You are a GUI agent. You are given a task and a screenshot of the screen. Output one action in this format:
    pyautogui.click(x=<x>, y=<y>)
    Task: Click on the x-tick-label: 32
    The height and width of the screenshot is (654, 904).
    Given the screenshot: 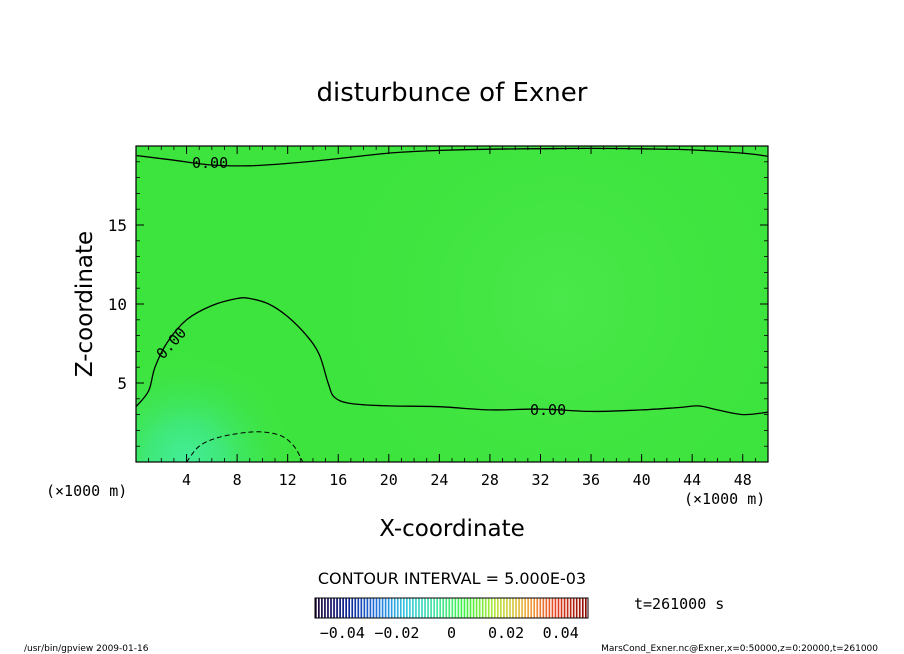 What is the action you would take?
    pyautogui.click(x=540, y=480)
    